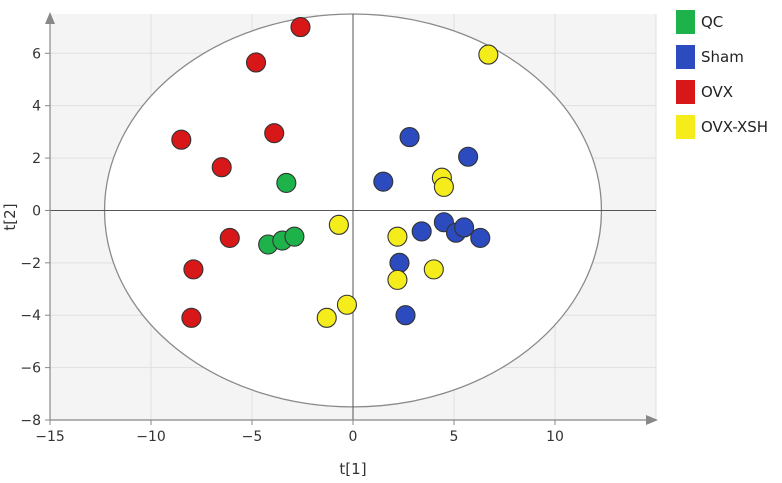  I want to click on legend-label: QC, so click(712, 21).